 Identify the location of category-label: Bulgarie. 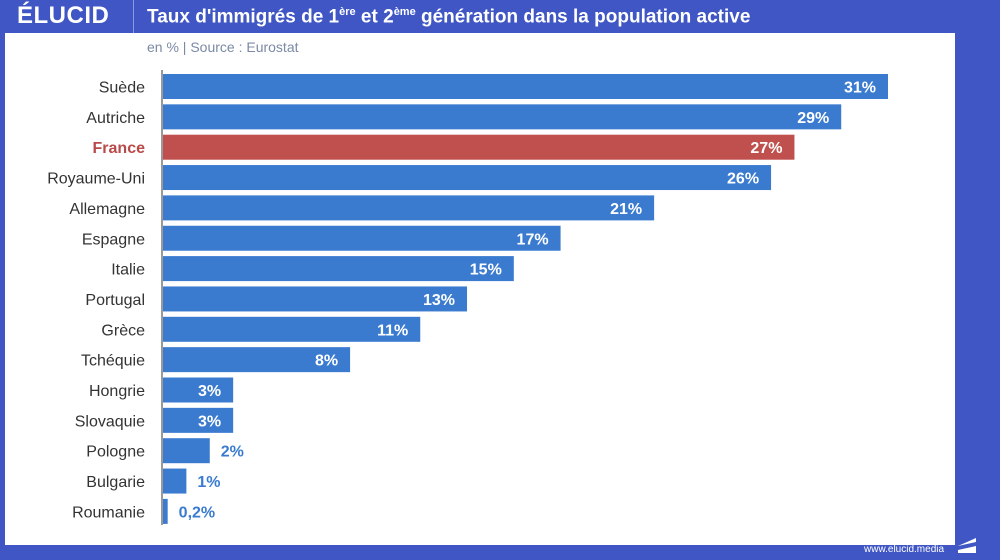
(115, 482).